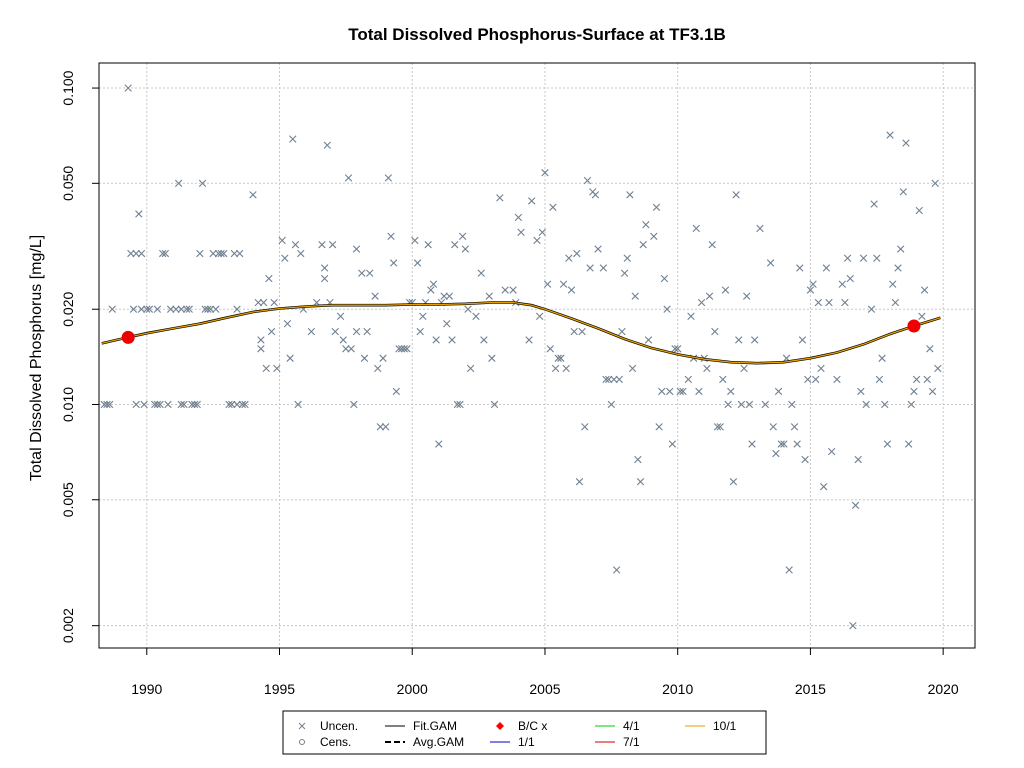  I want to click on x-tick-label: 1990, so click(146, 689).